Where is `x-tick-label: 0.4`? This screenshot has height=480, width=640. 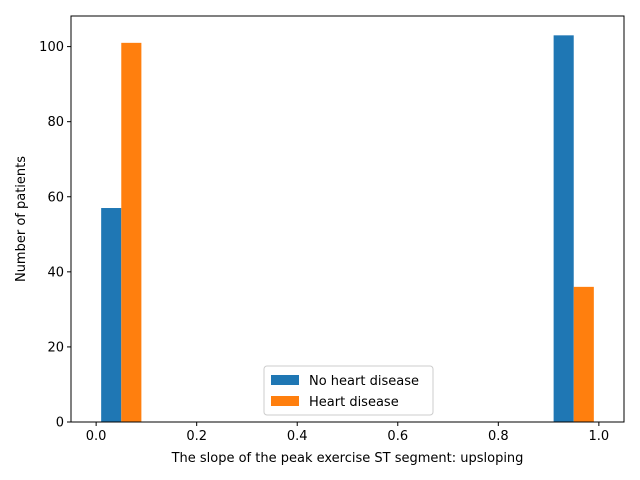
x-tick-label: 0.4 is located at coordinates (297, 436).